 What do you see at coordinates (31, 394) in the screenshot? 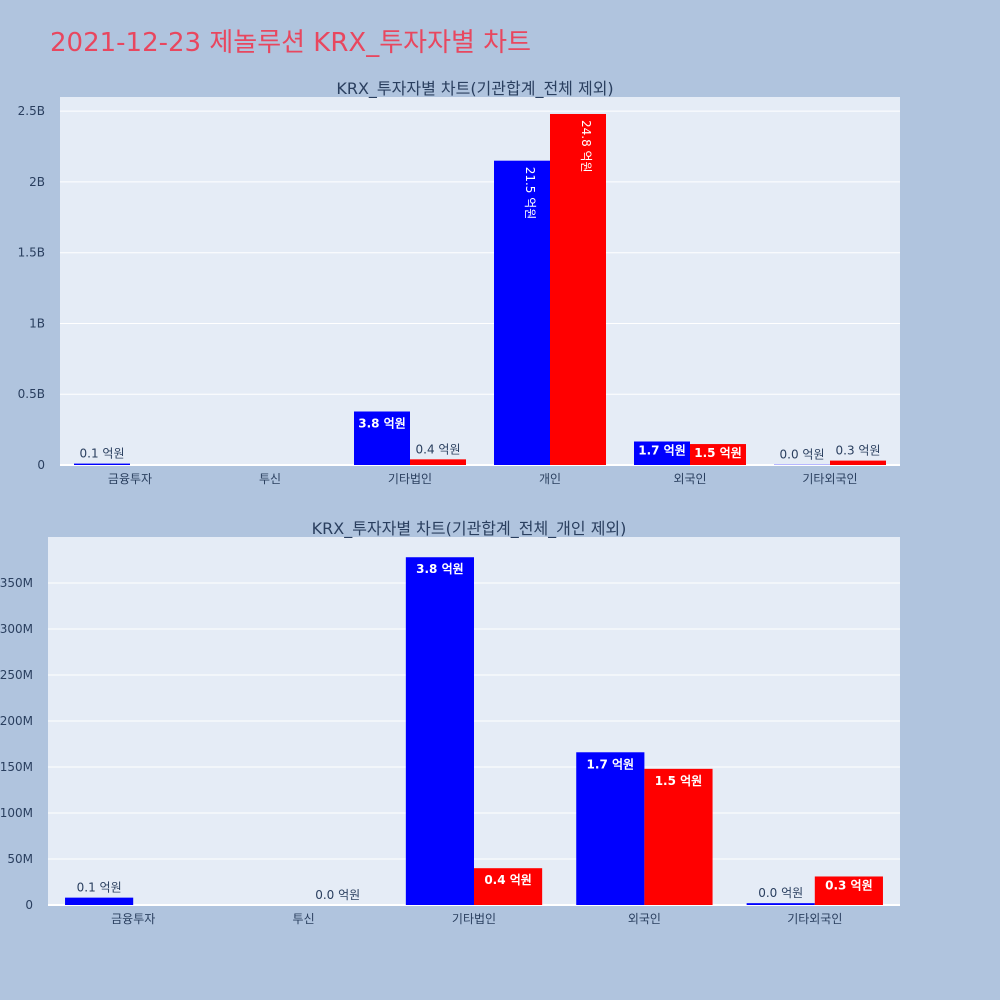
I see `y-tick-label: 0.5B` at bounding box center [31, 394].